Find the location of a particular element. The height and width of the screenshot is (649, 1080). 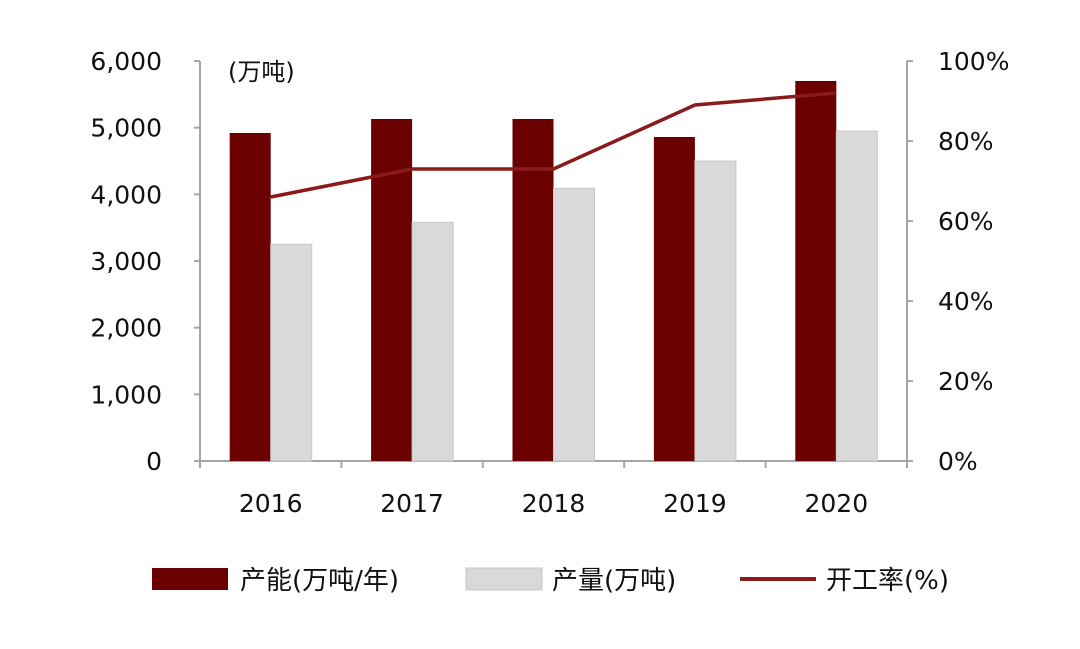

right-tick-label: 80% is located at coordinates (966, 141).